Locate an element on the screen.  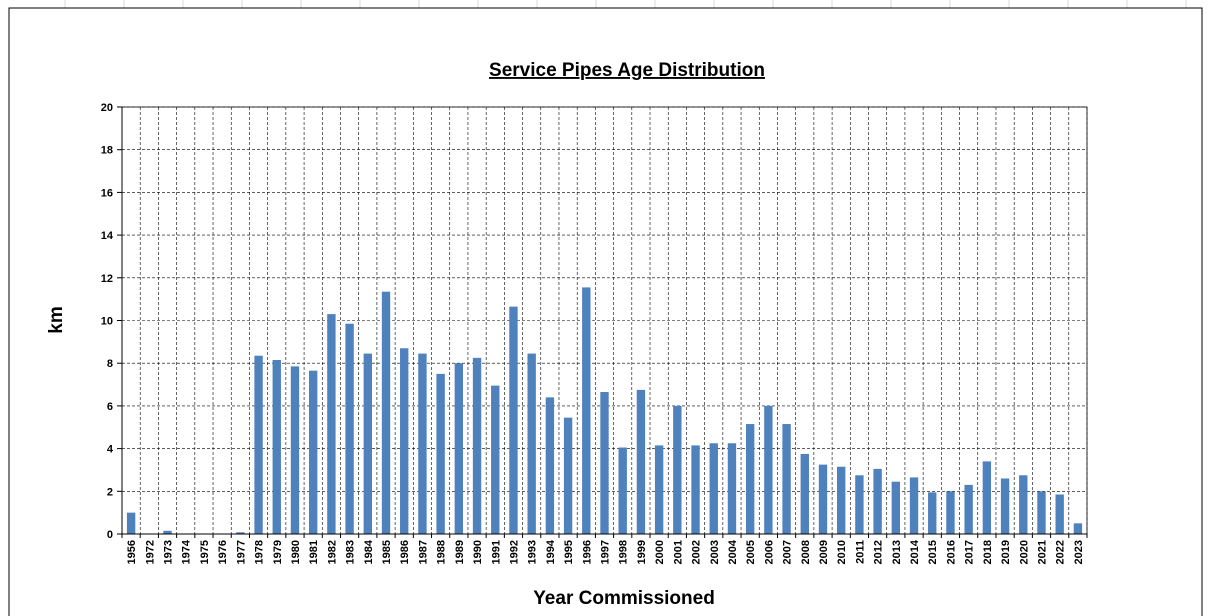
bar-1986 is located at coordinates (404, 441).